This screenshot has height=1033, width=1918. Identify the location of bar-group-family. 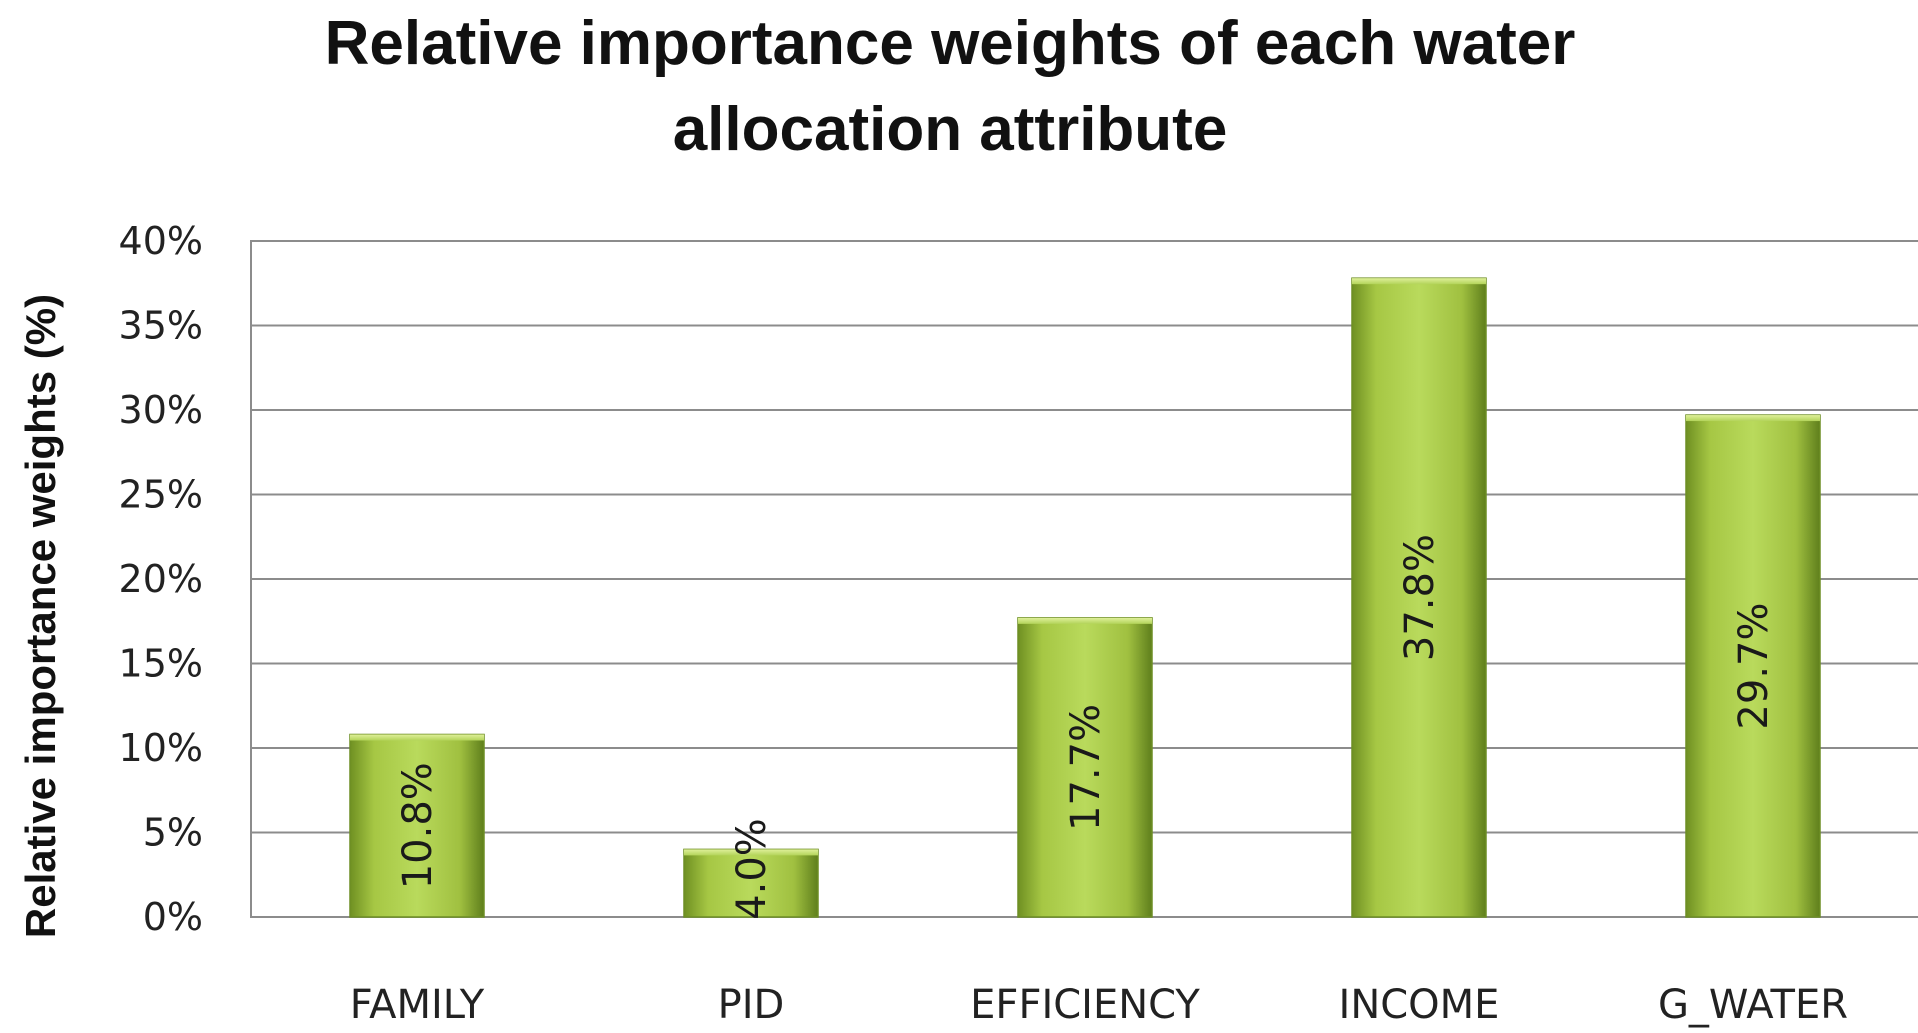
(417, 825).